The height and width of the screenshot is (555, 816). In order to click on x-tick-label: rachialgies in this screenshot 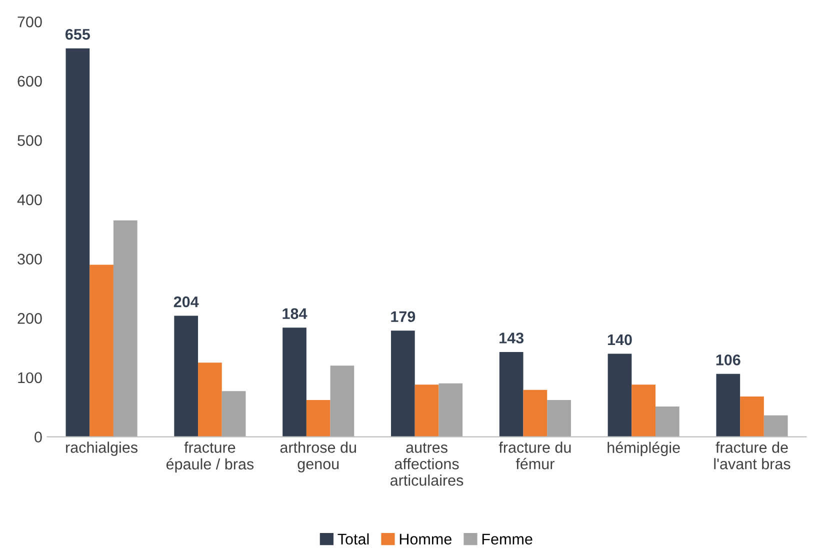, I will do `click(102, 449)`.